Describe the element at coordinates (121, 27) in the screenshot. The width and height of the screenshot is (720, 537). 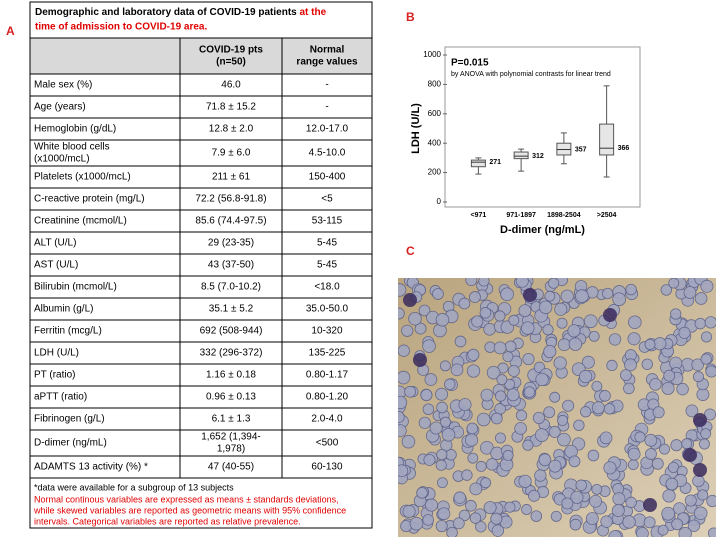
I see `table-title: time of admission to COVID-19 area.` at that location.